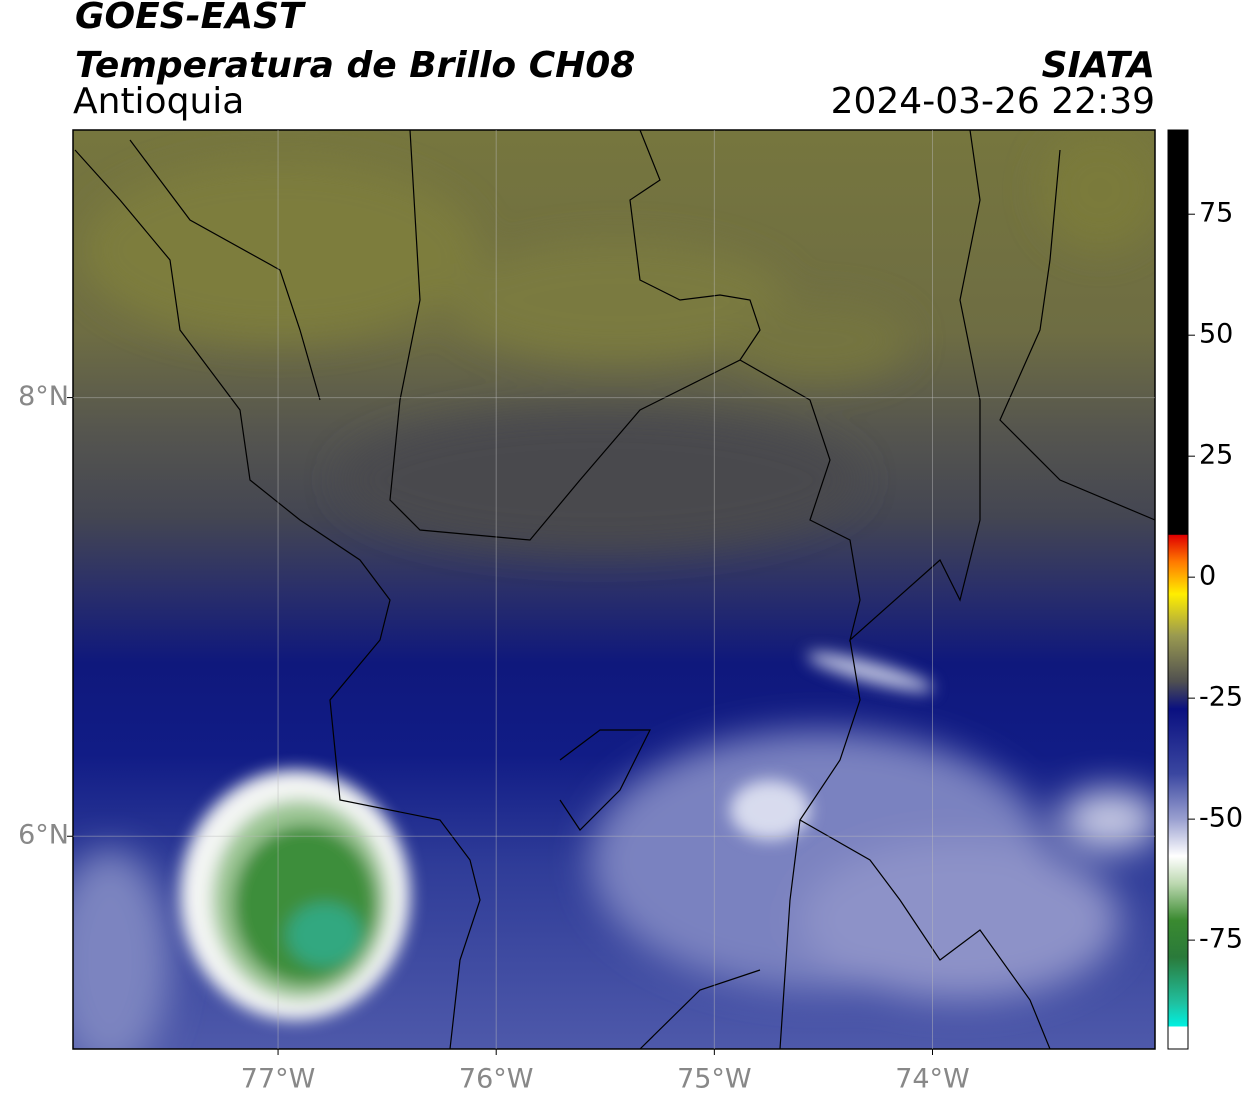 This screenshot has height=1099, width=1252. Describe the element at coordinates (496, 1079) in the screenshot. I see `x-tick-label: 76°W` at that location.